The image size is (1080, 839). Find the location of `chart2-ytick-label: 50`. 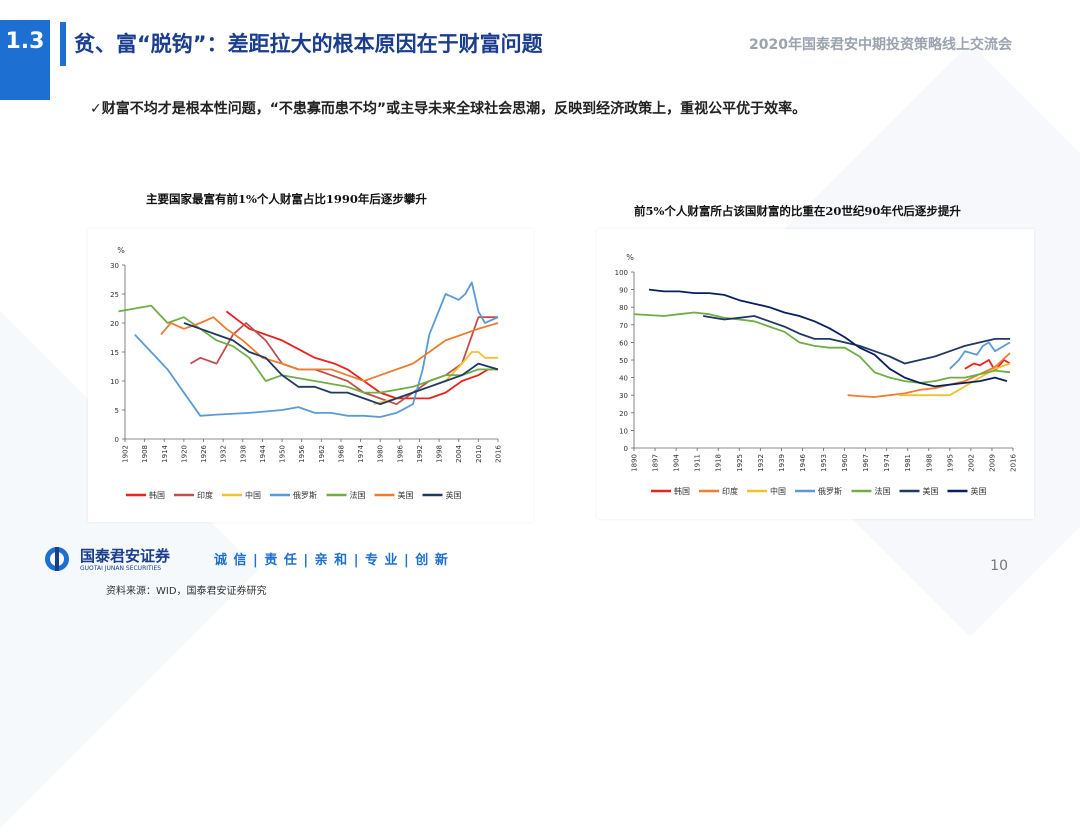

chart2-ytick-label: 50 is located at coordinates (623, 361).